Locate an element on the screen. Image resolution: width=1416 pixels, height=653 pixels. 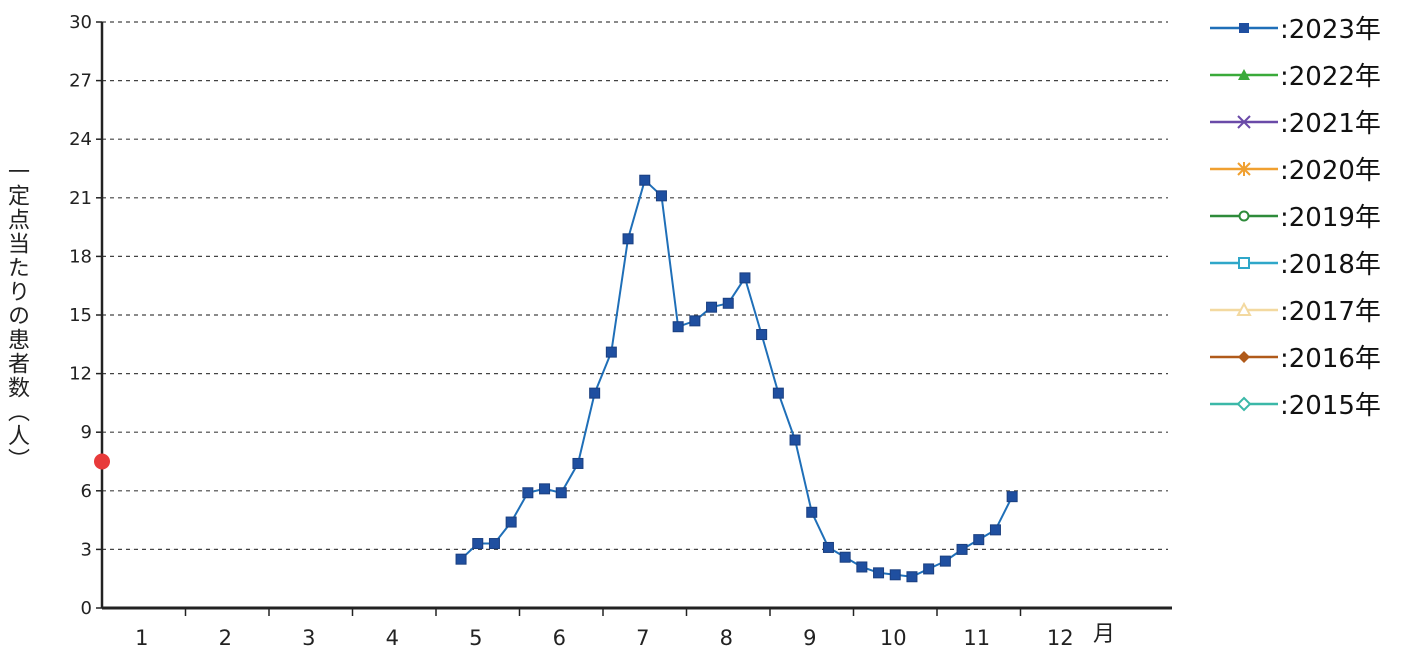
y-tick-label: 27 is located at coordinates (80, 81).